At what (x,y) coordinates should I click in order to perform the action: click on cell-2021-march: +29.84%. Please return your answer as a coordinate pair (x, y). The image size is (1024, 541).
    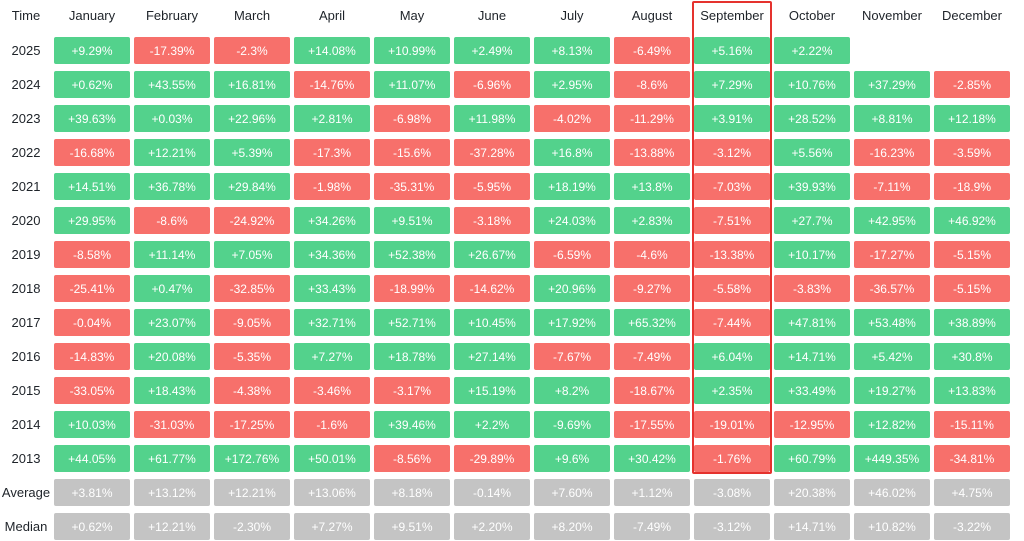
    Looking at the image, I should click on (252, 186).